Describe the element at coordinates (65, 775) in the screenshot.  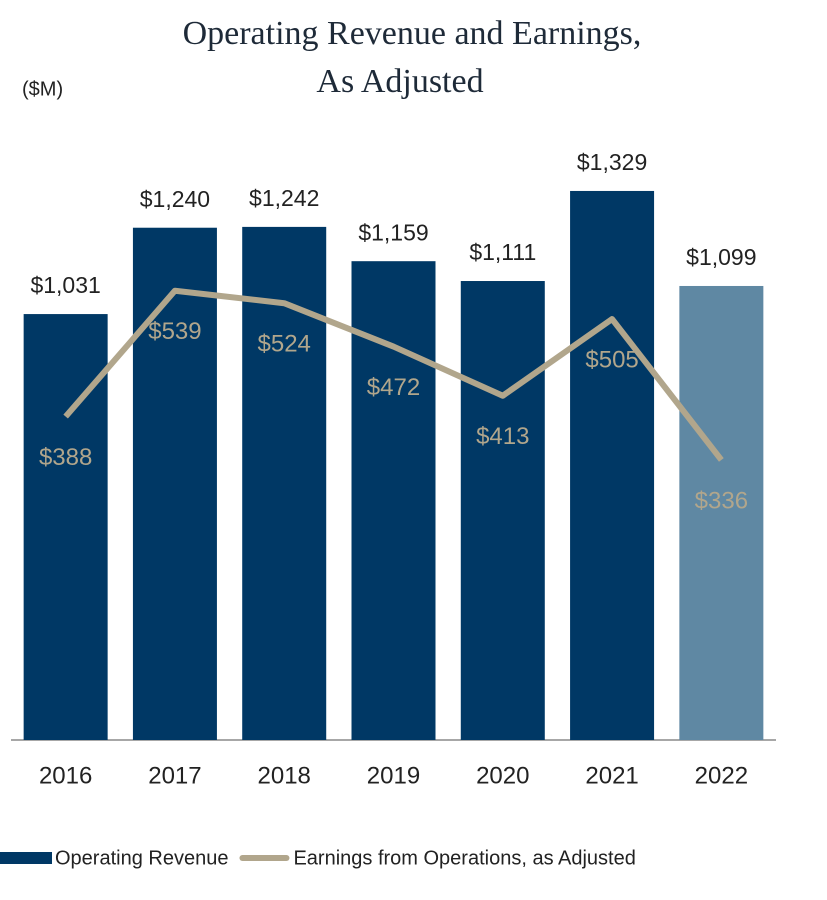
I see `x-tick-label: 2016` at that location.